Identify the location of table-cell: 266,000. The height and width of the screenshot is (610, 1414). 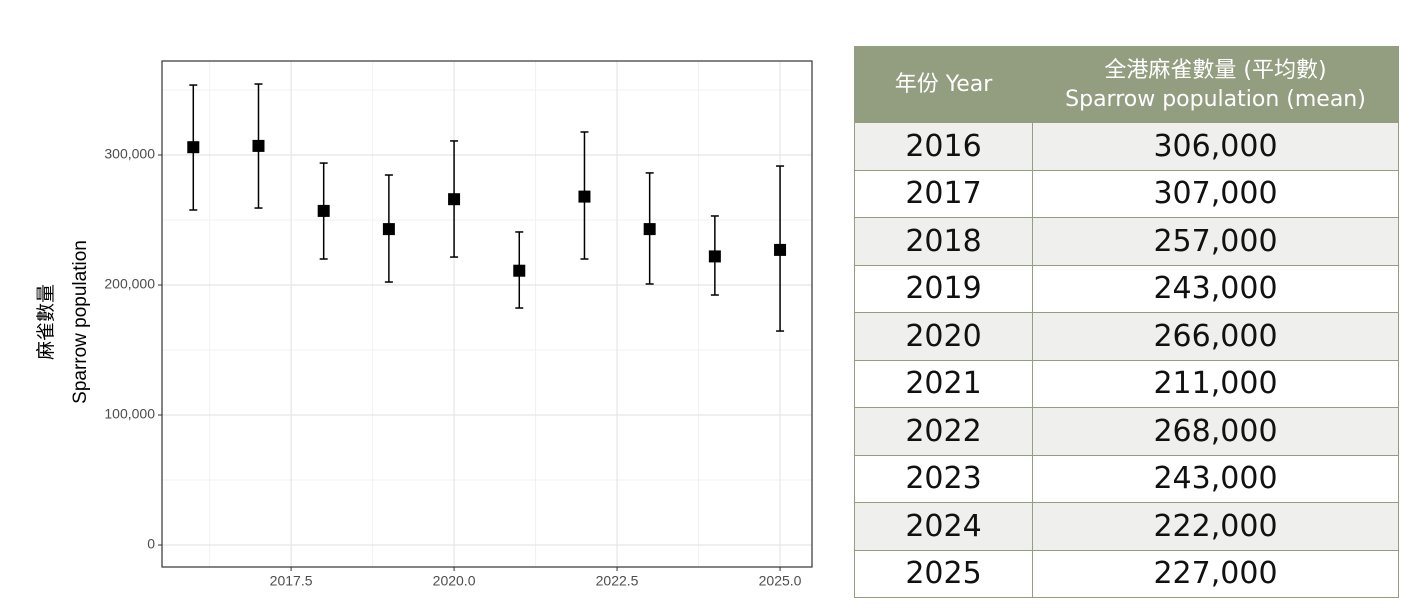
(1215, 336).